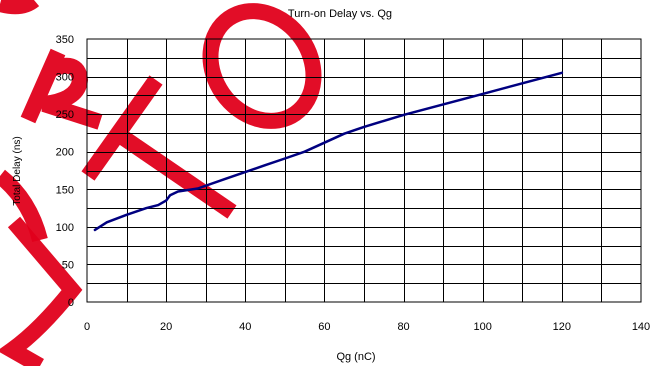 The height and width of the screenshot is (371, 664). Describe the element at coordinates (367, 327) in the screenshot. I see `x-axis-ticks: 0 20 40 60 80 100 120 140` at that location.